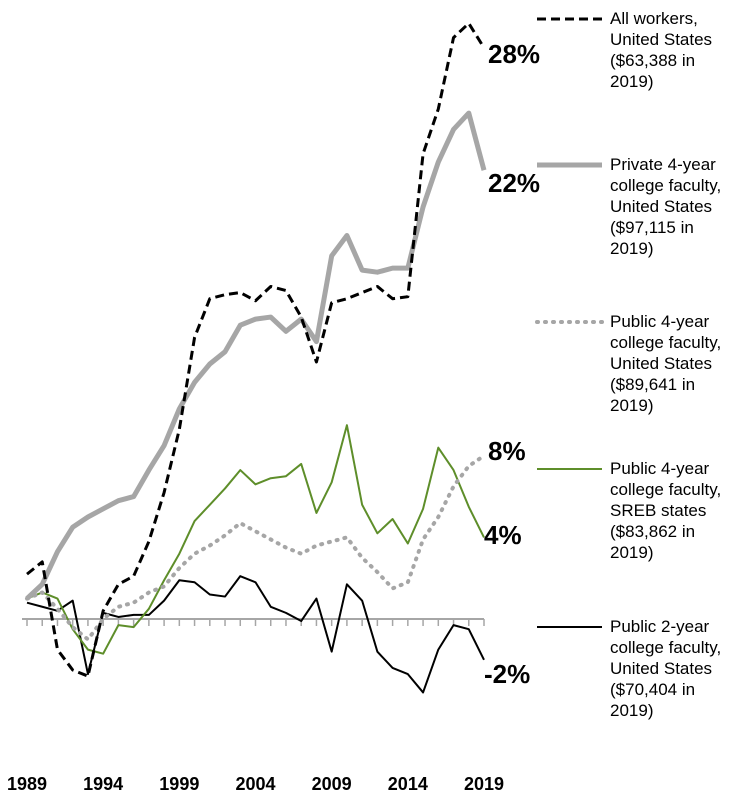 The width and height of the screenshot is (740, 799). Describe the element at coordinates (507, 451) in the screenshot. I see `series-end-label: 8%` at that location.